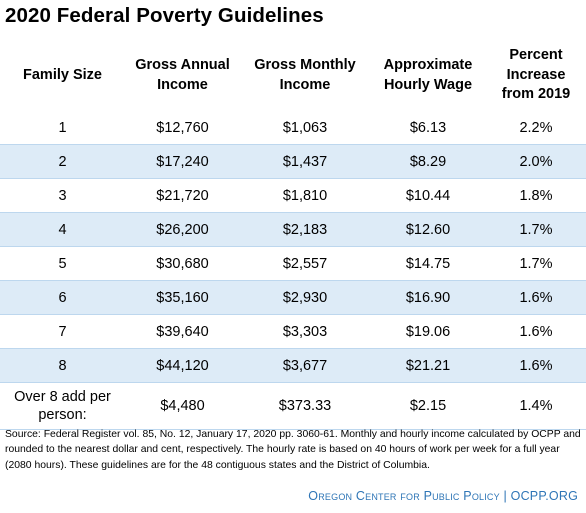 The height and width of the screenshot is (513, 586). I want to click on header-family-size: Family Size, so click(62, 75).